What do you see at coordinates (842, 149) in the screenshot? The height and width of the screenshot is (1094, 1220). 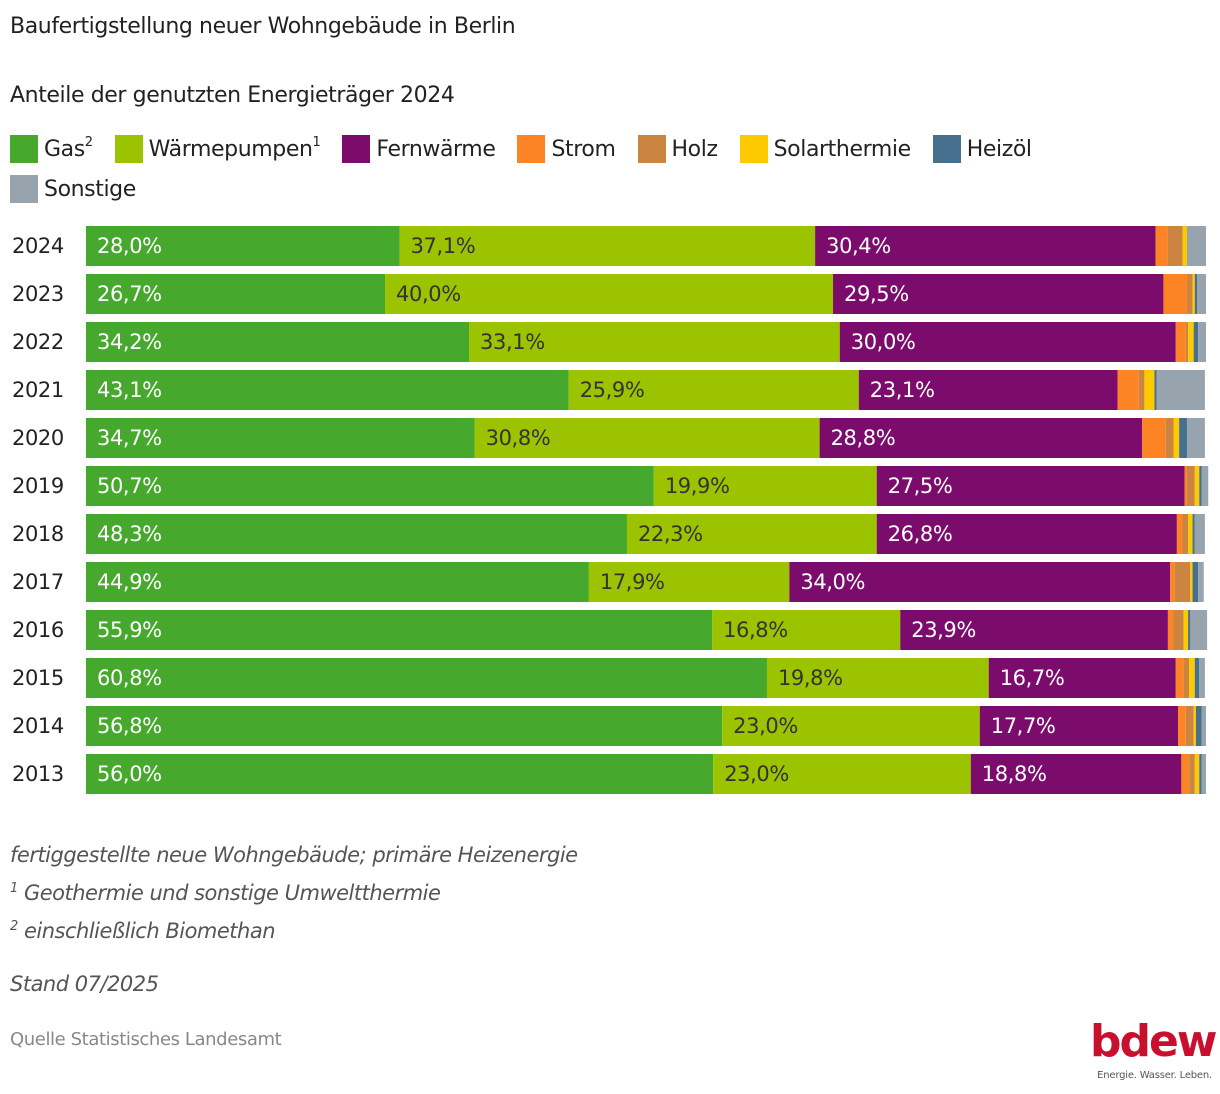 I see `legend-label-solarthermie: Solarthermie` at bounding box center [842, 149].